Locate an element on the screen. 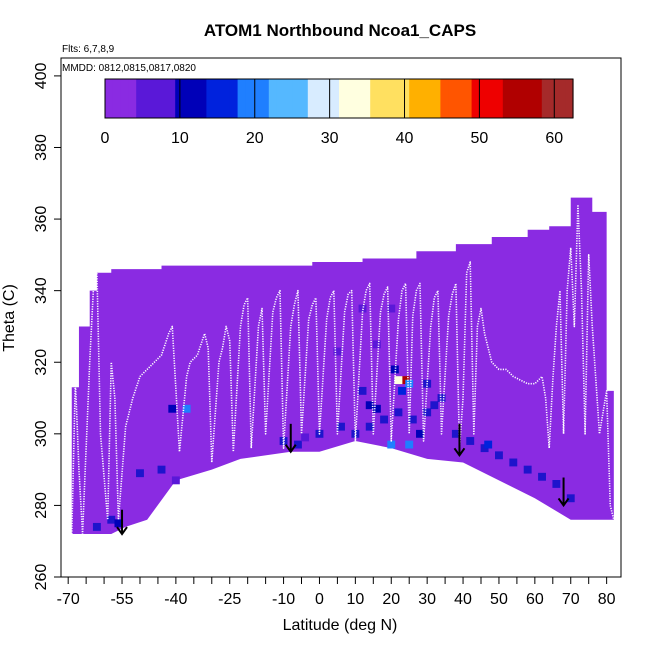  x-axis: -70 -55 -40 -25 -10 0 10 20 30 40 50 60 70 80 is located at coordinates (336, 592).